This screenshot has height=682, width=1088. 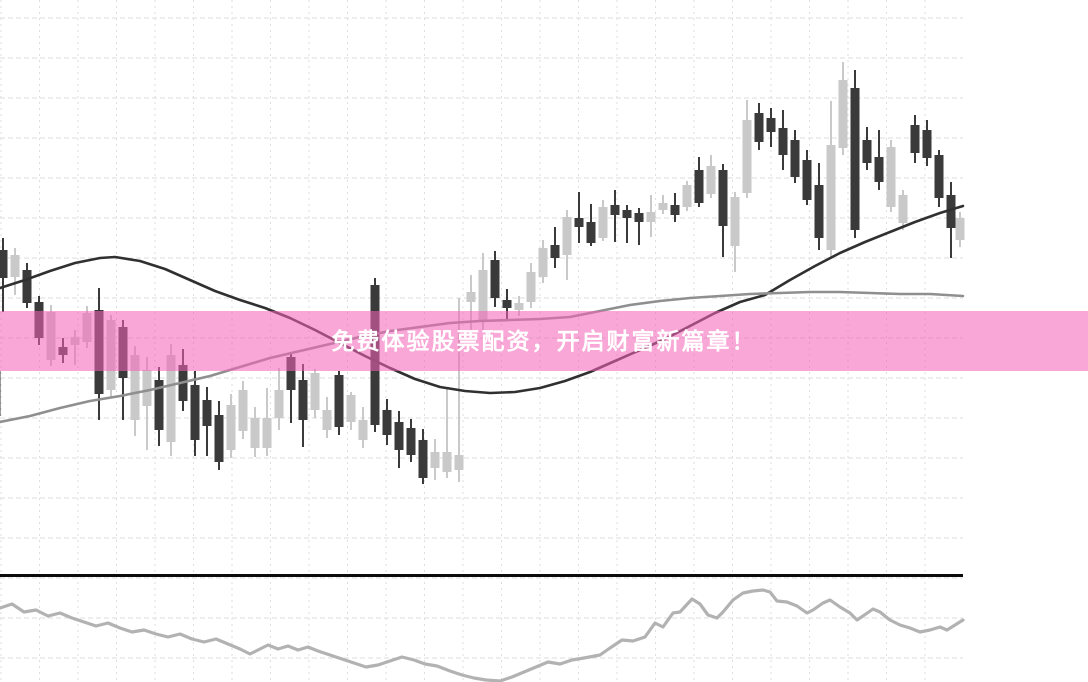 I want to click on promo-banner: 免费体验股票配资，开启财富新篇章！, so click(x=544, y=341).